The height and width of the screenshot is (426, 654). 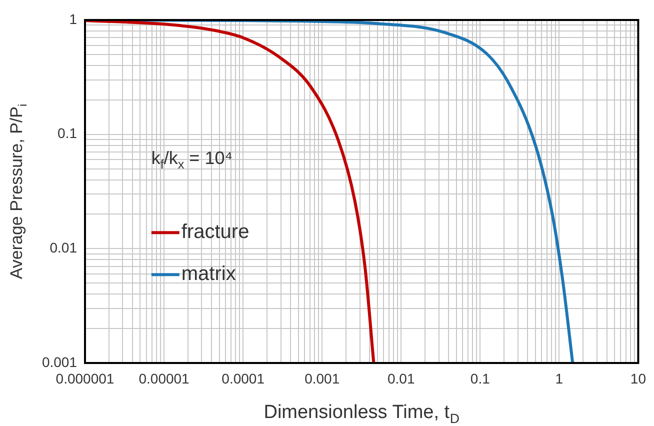 What do you see at coordinates (322, 378) in the screenshot?
I see `x-tick-label: 0.001` at bounding box center [322, 378].